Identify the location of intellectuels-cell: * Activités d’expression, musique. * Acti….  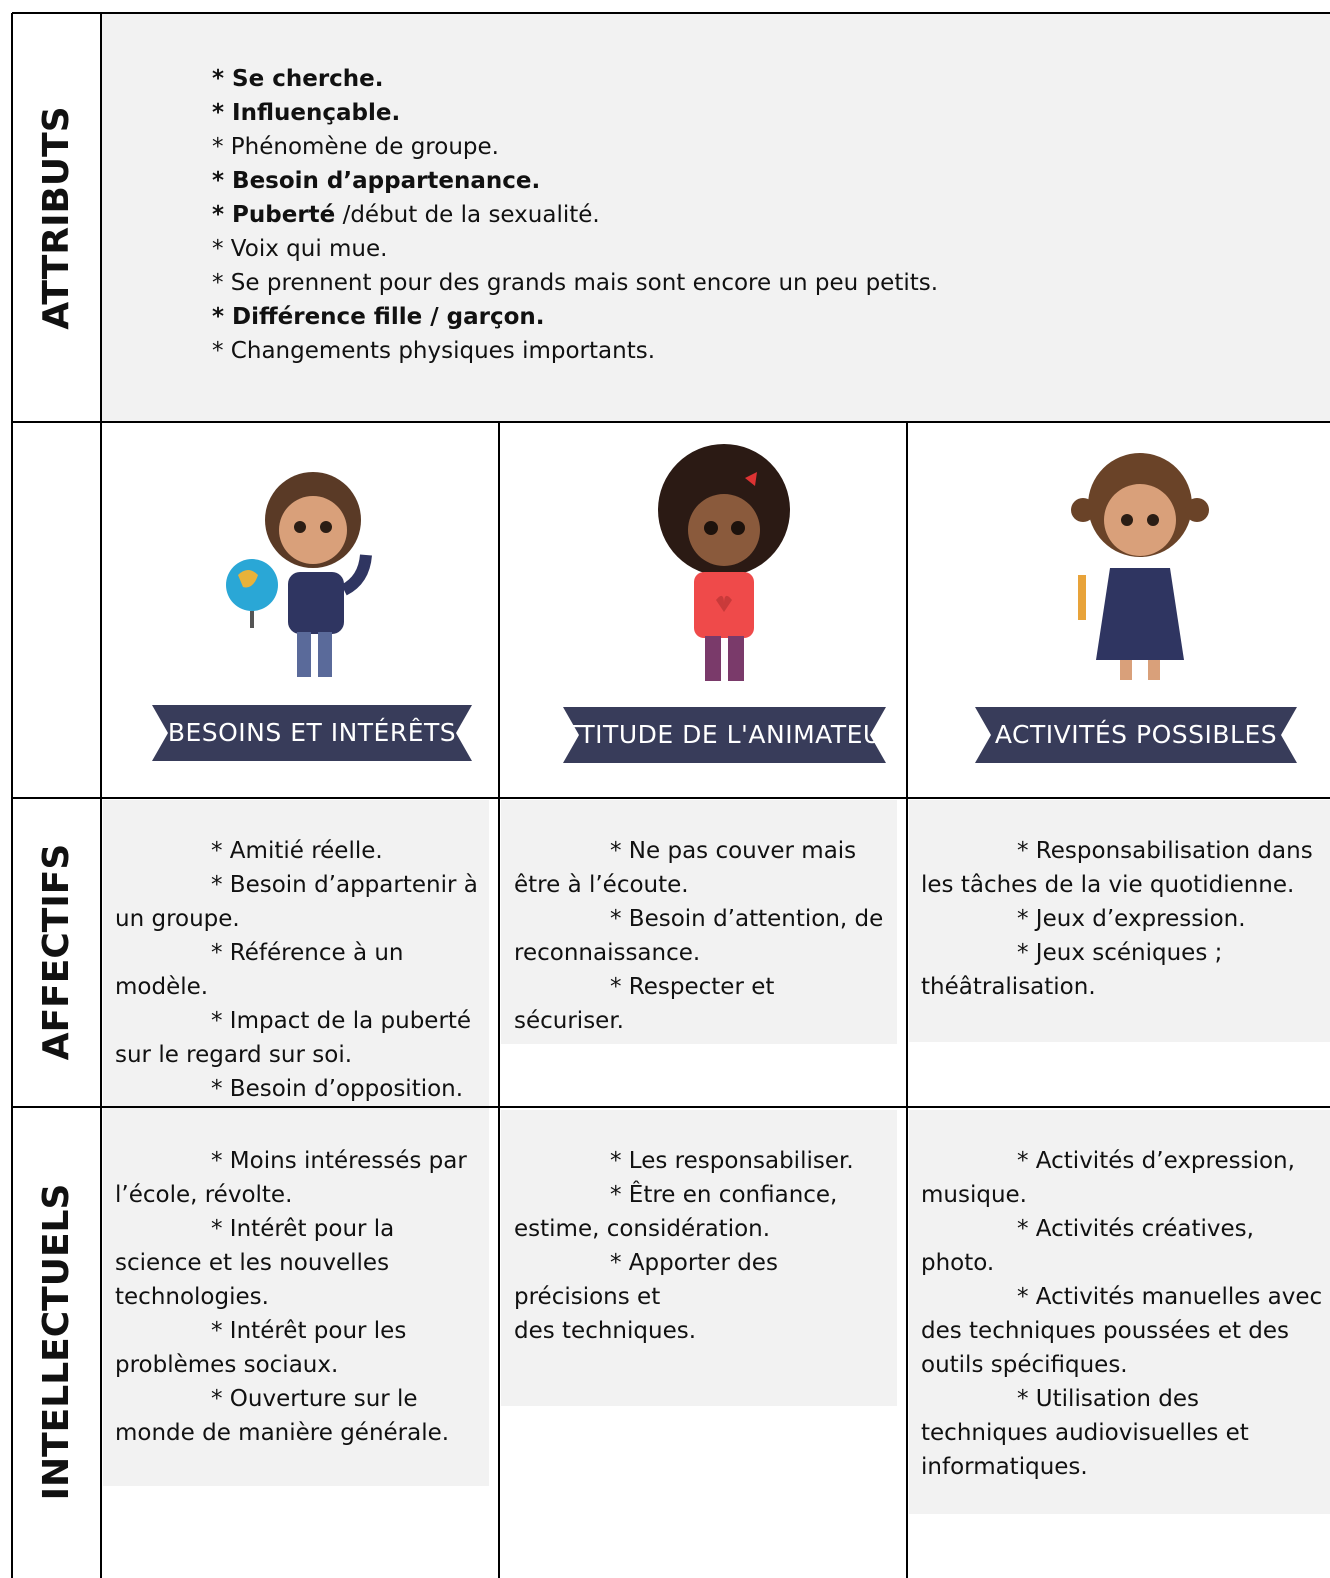
(1119, 1312).